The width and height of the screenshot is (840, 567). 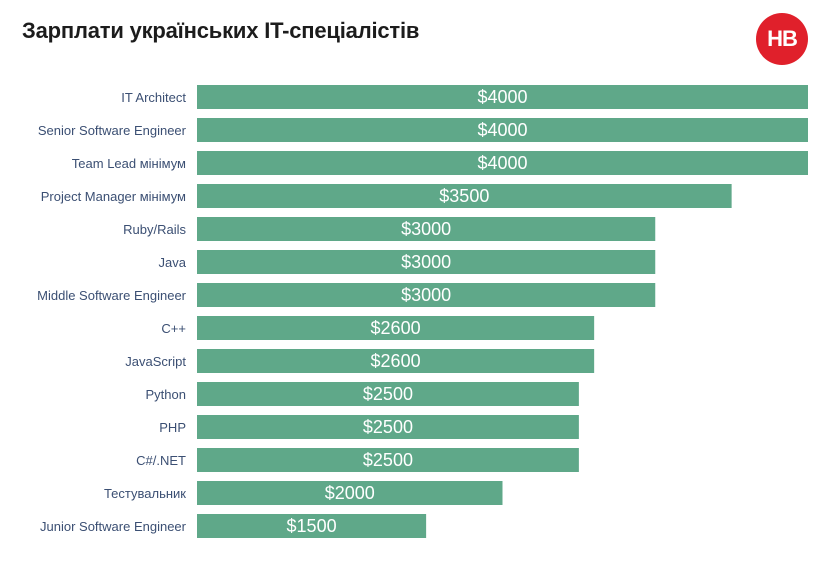 What do you see at coordinates (112, 130) in the screenshot?
I see `category-label: Senior Software Engineer` at bounding box center [112, 130].